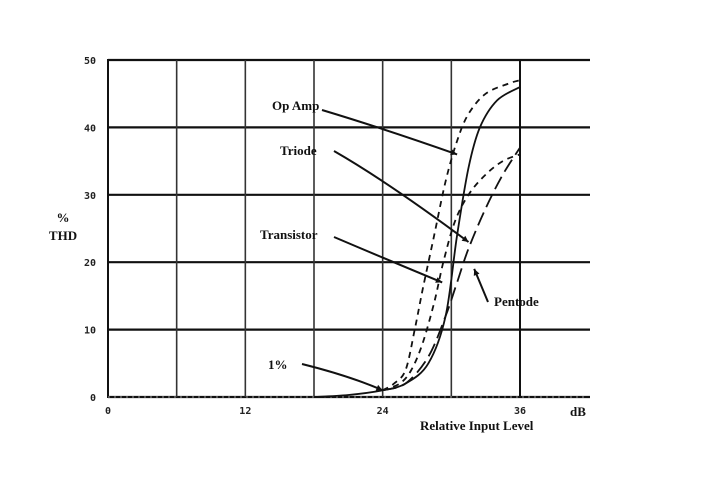  I want to click on annotation-transistor-arrowhead, so click(439, 280).